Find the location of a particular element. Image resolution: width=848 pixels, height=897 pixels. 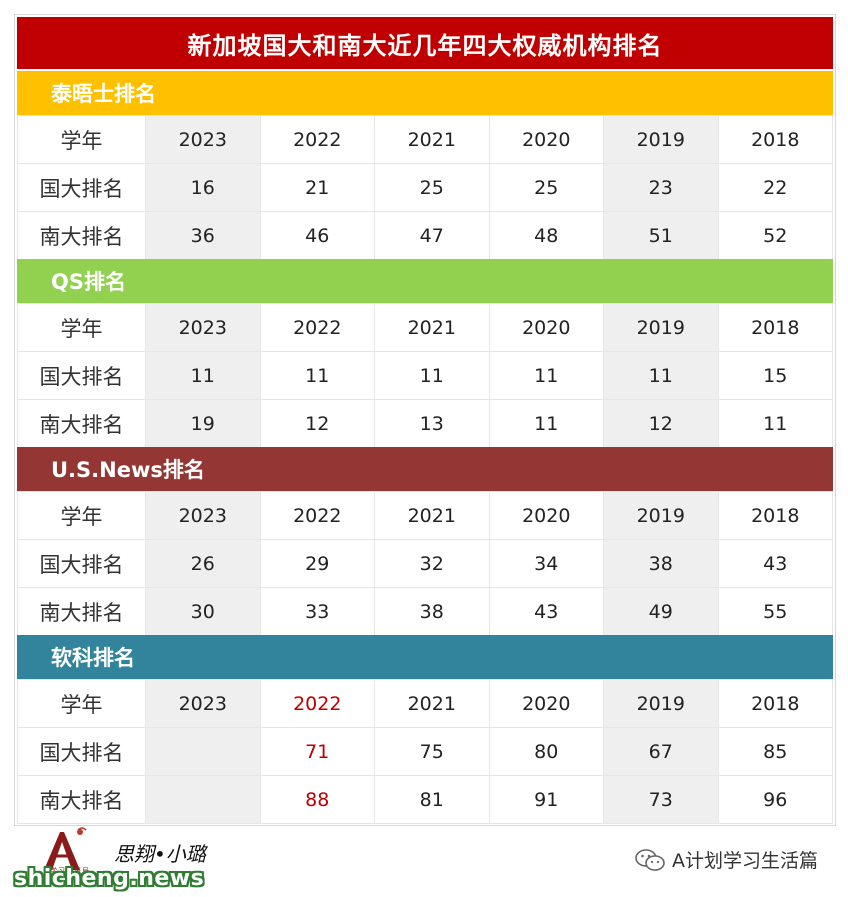

section-title: QS排名 is located at coordinates (88, 282).